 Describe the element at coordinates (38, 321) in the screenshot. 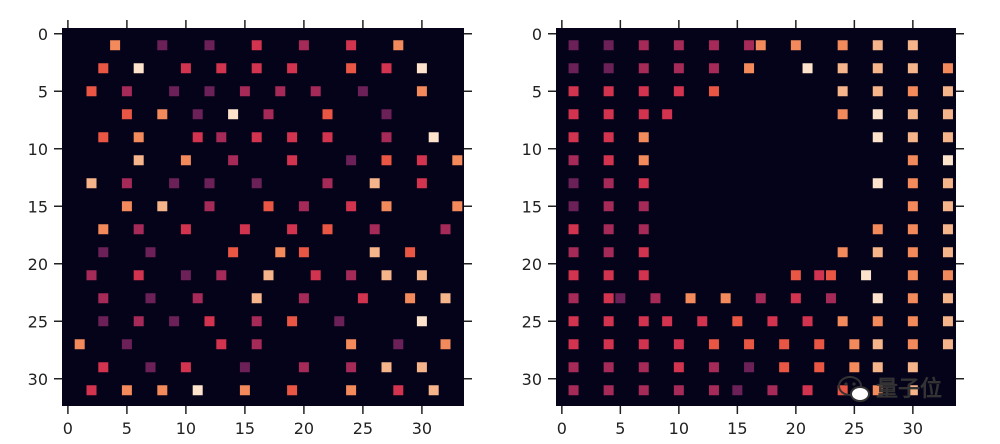

I see `y-tick-label: 25` at that location.